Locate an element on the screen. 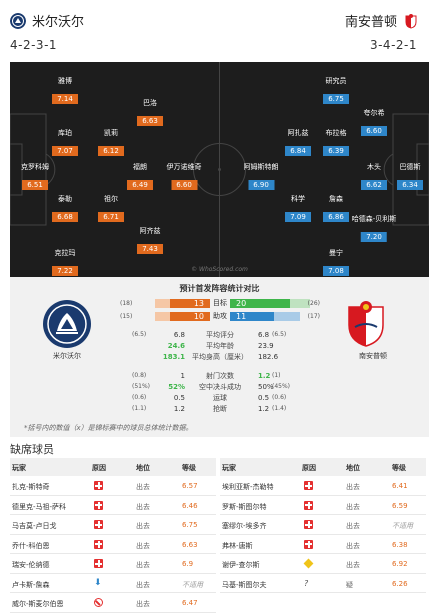 The height and width of the screenshot is (613, 429). player-name: 马基-斯图尔夫 is located at coordinates (244, 584).